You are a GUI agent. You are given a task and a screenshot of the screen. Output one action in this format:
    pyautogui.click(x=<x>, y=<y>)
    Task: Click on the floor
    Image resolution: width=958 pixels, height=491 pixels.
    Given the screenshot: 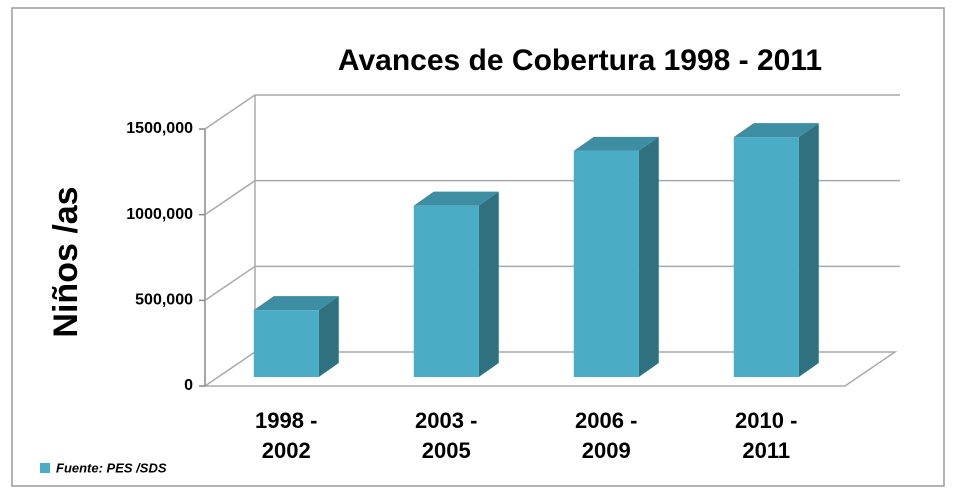 What is the action you would take?
    pyautogui.click(x=550, y=369)
    